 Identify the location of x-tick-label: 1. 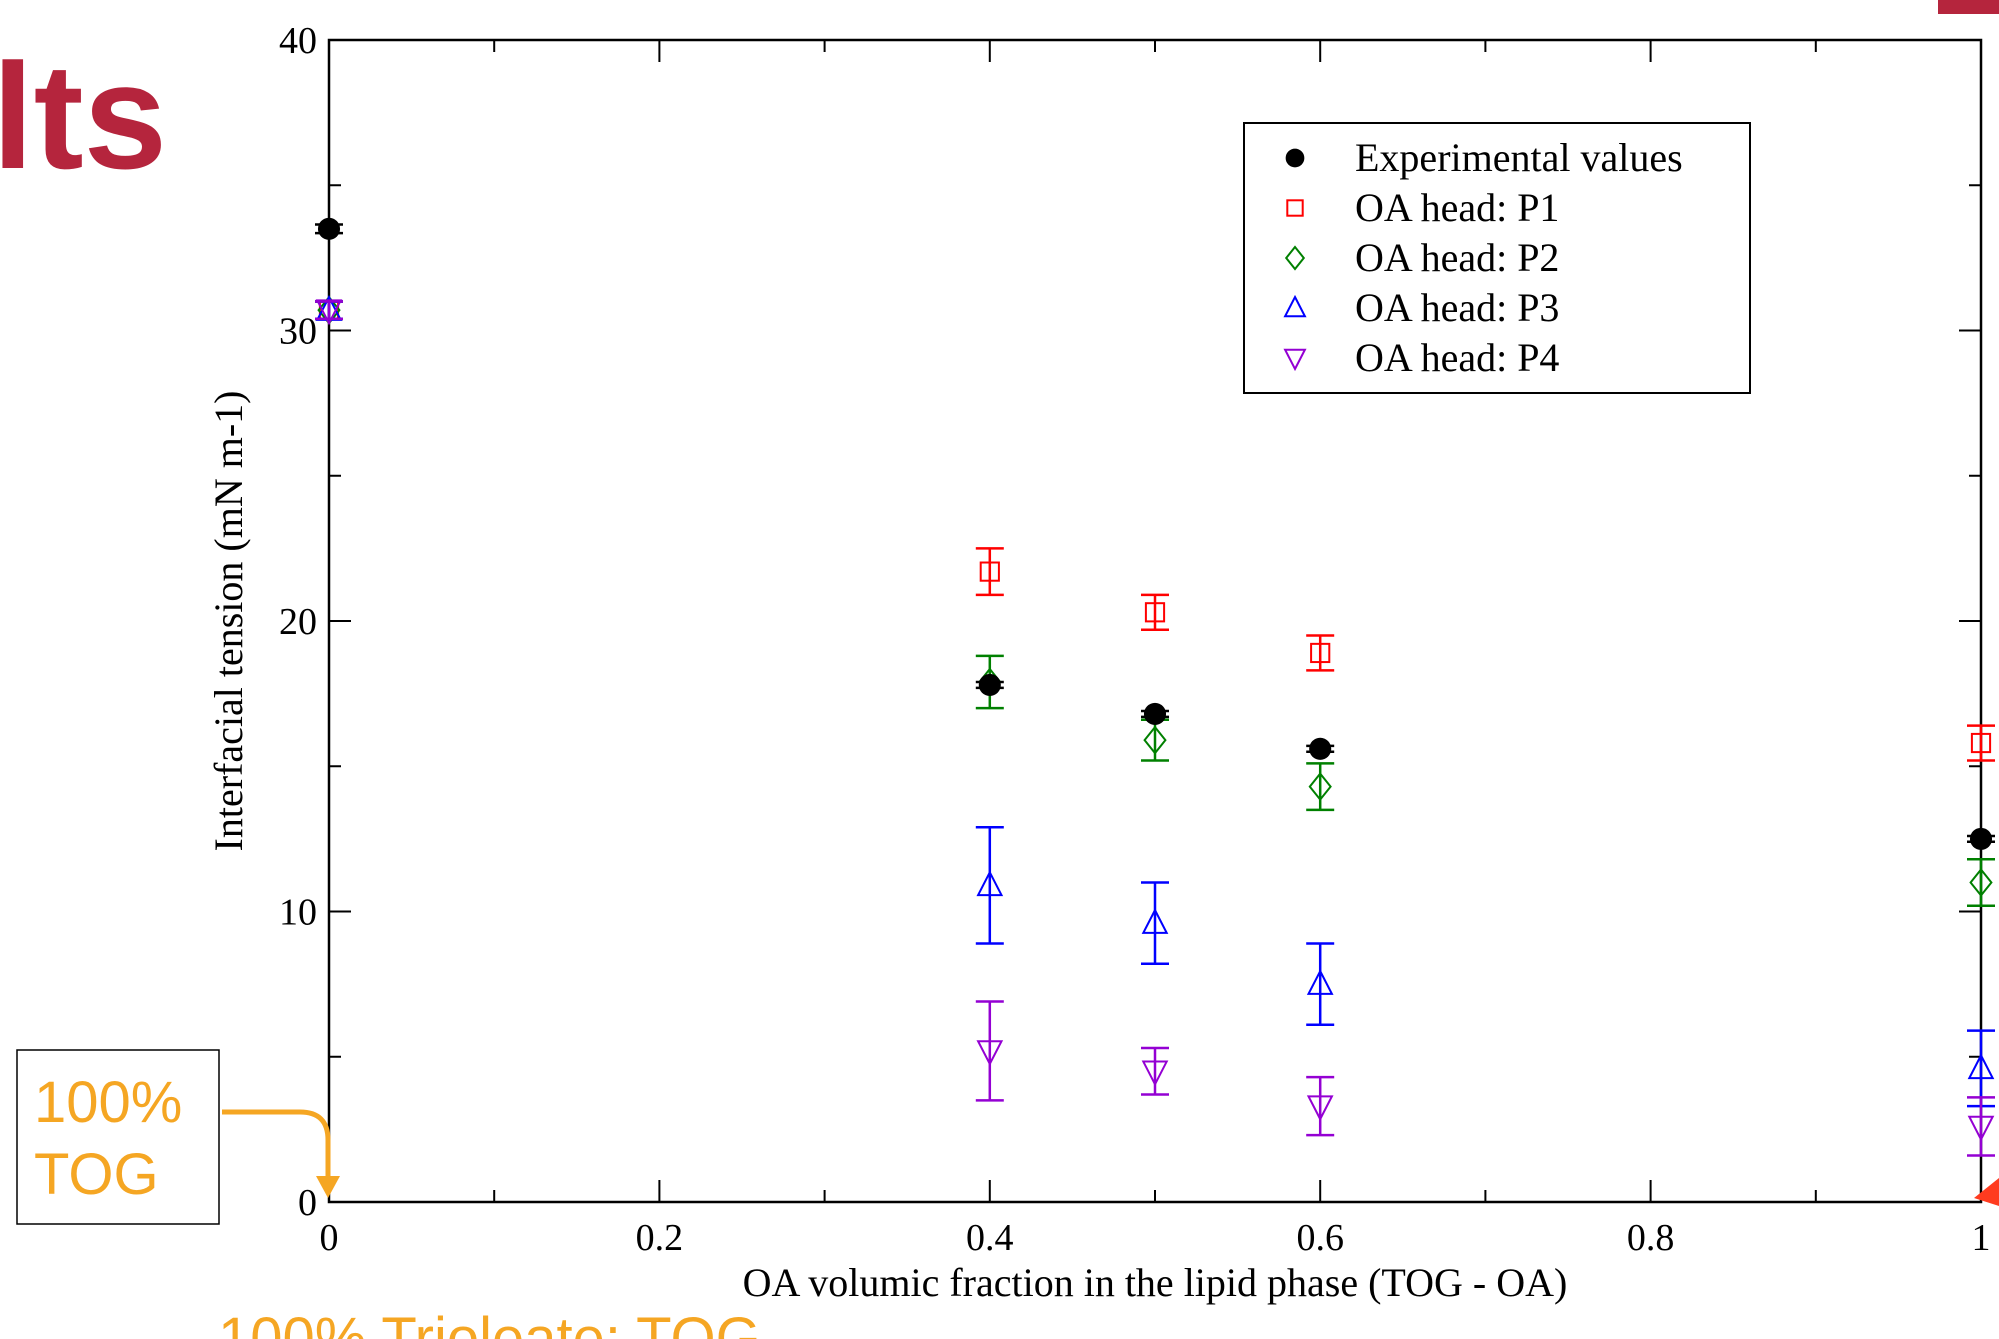
(1981, 1238).